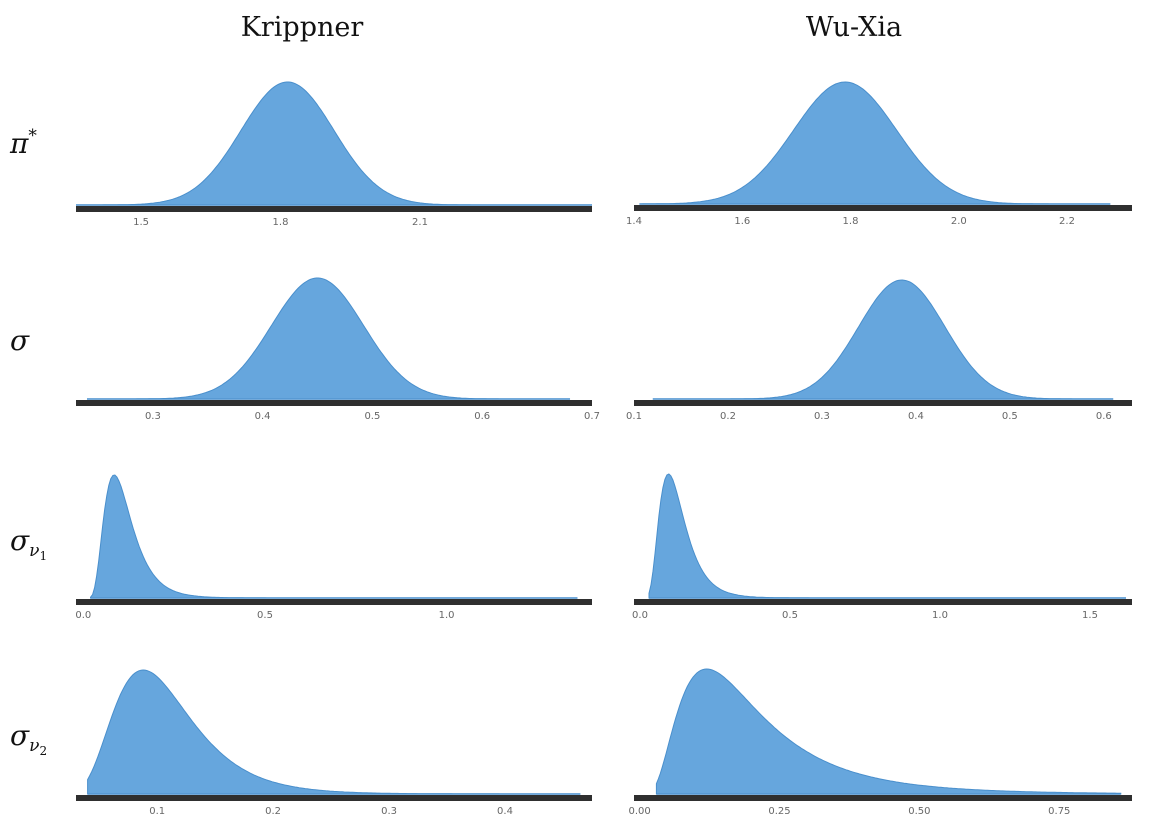 The height and width of the screenshot is (821, 1151). I want to click on row-label-sigma-nu1: σν1, so click(28, 543).